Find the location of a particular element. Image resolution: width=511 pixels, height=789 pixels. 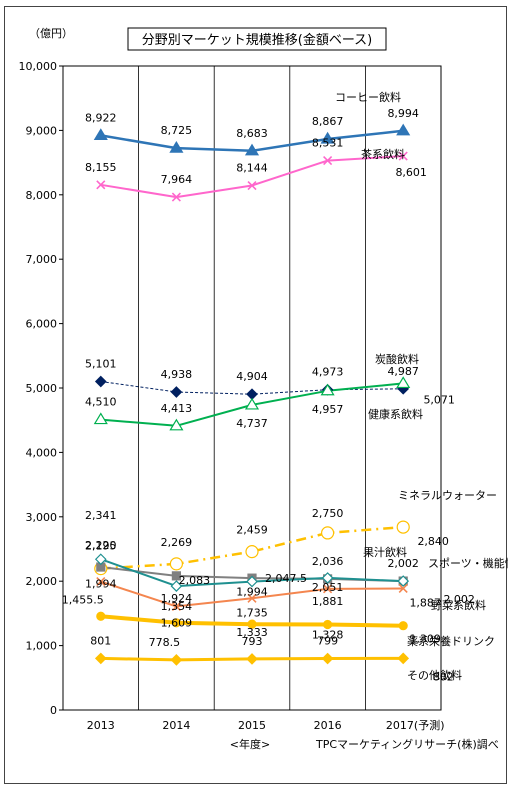

chart-title: 分野別マーケット規模推移(金額ベース) is located at coordinates (257, 40).